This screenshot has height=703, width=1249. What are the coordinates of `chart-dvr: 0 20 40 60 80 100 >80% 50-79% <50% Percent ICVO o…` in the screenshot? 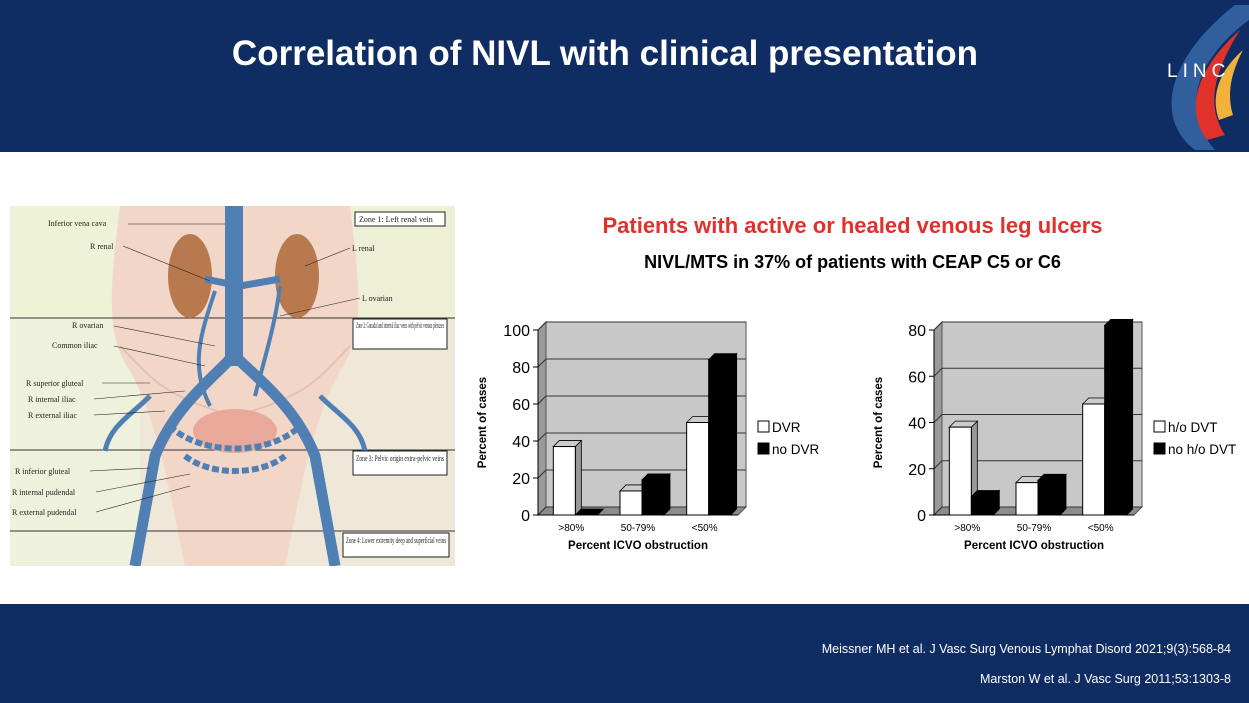 It's located at (660, 440).